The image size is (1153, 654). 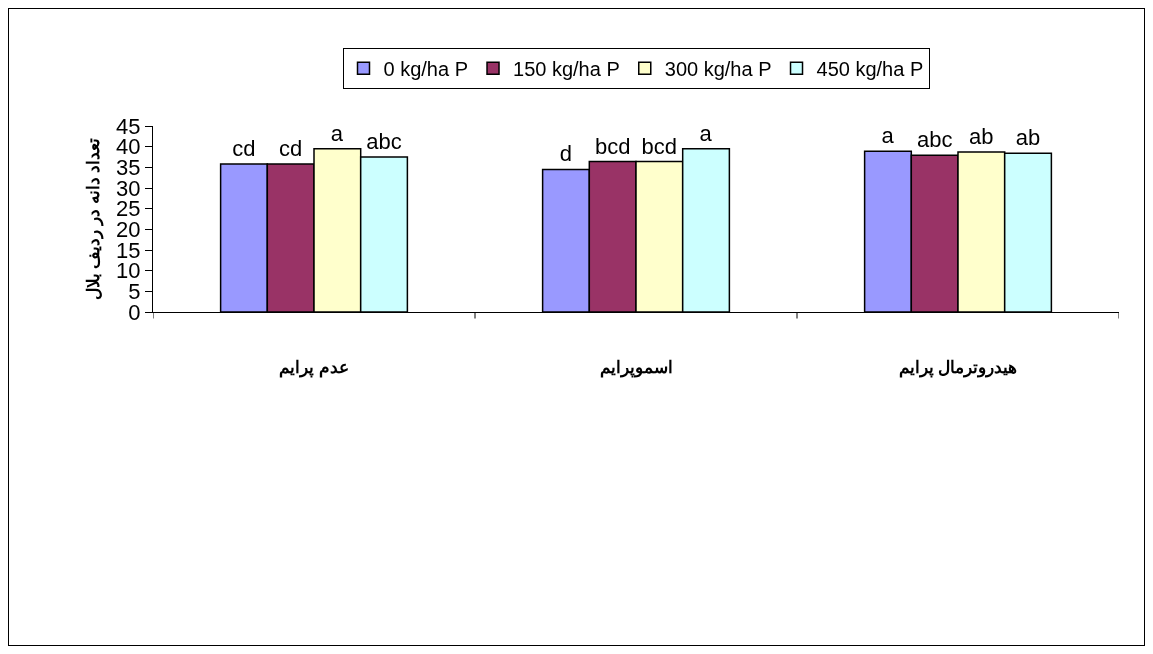 I want to click on legend-label: 450 kg/ha P, so click(x=870, y=69).